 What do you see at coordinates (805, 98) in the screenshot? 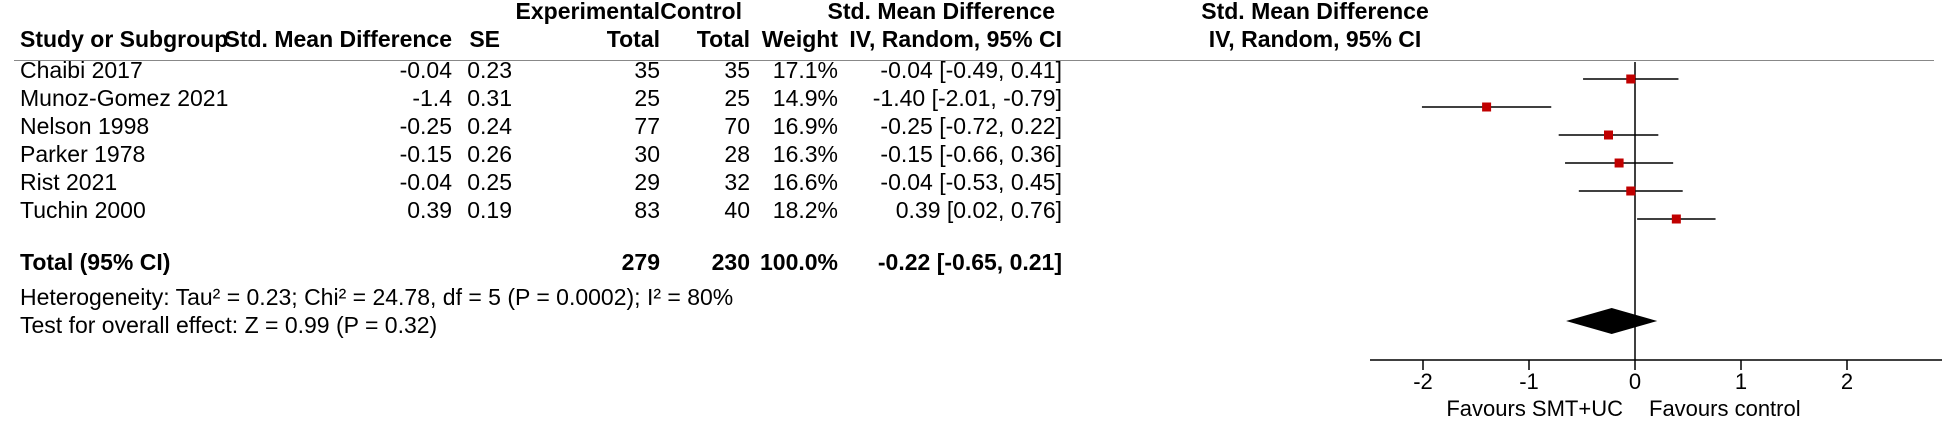
I see `study-weight: 14.9%` at bounding box center [805, 98].